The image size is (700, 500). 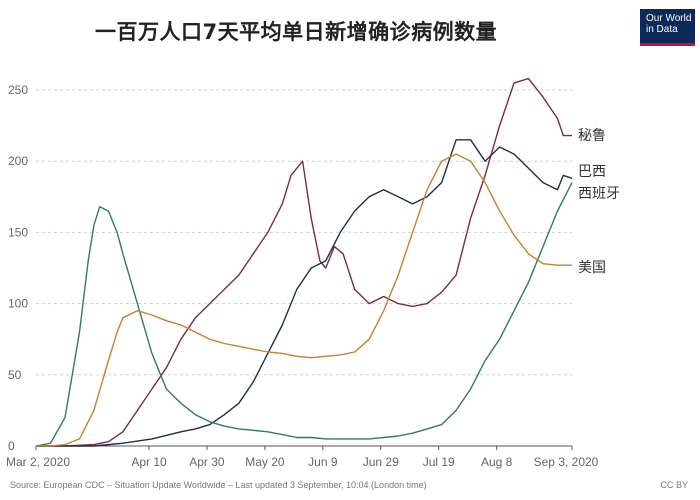 I want to click on license-link: CC BY, so click(x=674, y=485).